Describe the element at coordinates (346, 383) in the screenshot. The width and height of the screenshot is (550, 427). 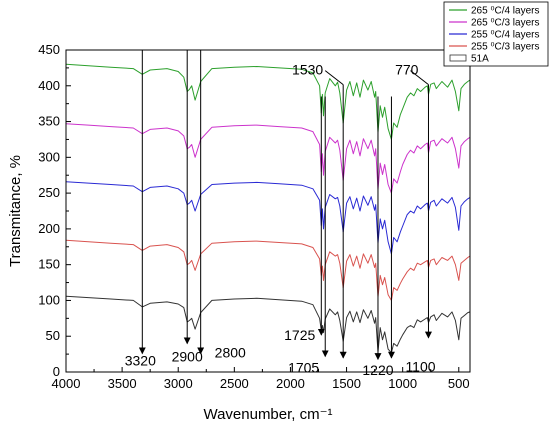
I see `x-tick-label: 1500` at that location.